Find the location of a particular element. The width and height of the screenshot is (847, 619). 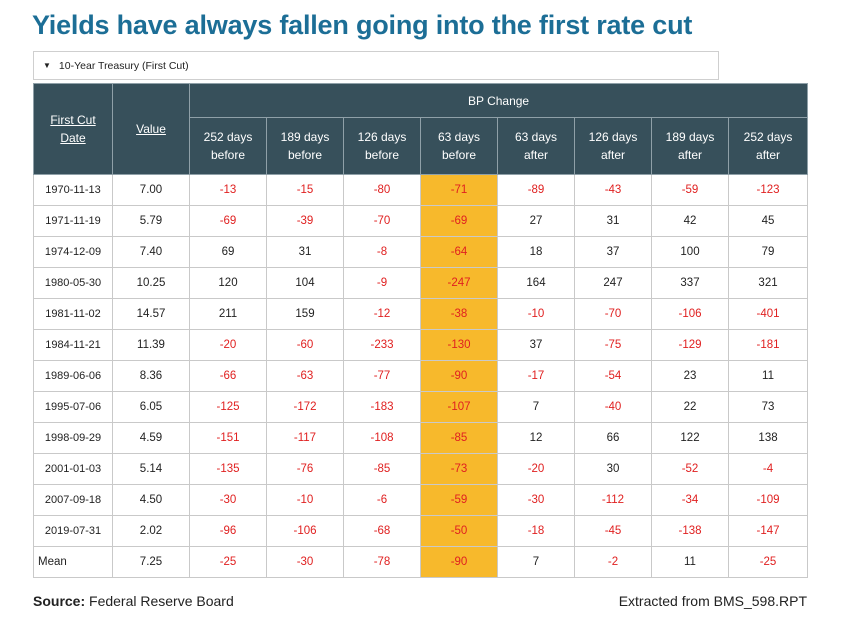

table-row: 1995-07-06 6.05 -125 -172 -183 -107 7 -40 22 73 is located at coordinates (421, 407).